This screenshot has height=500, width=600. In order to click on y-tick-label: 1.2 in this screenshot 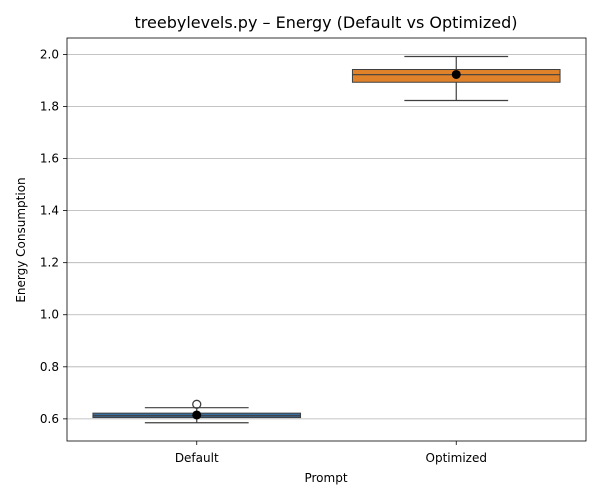, I will do `click(49, 263)`.